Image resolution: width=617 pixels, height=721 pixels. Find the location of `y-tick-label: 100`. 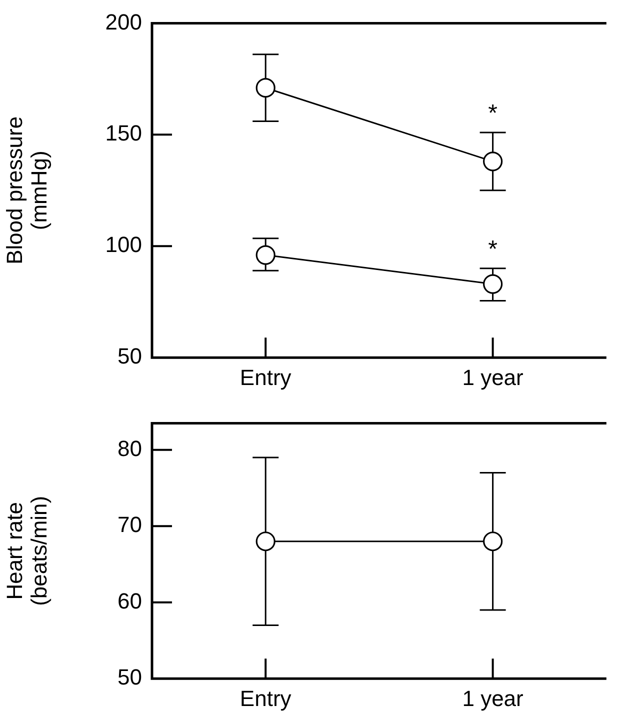

y-tick-label: 100 is located at coordinates (123, 245).